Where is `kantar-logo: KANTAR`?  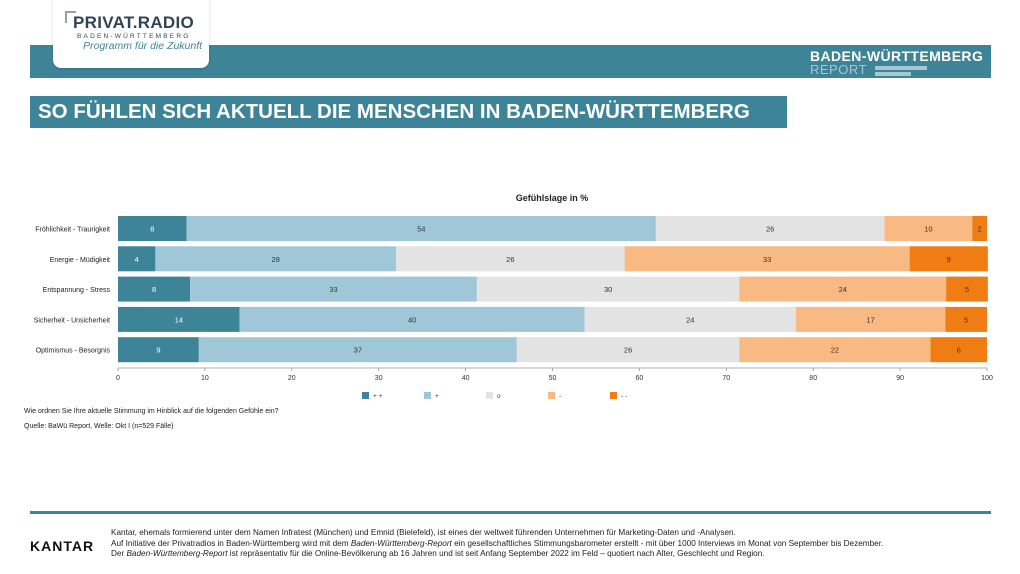
kantar-logo: KANTAR is located at coordinates (62, 546).